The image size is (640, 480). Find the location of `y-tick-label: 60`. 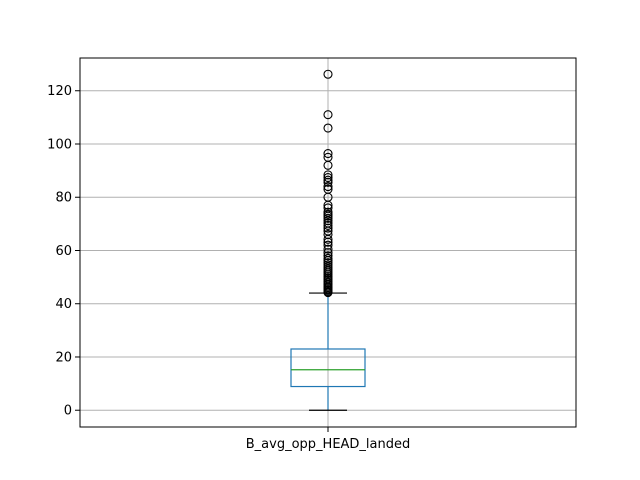

y-tick-label: 60 is located at coordinates (63, 251).